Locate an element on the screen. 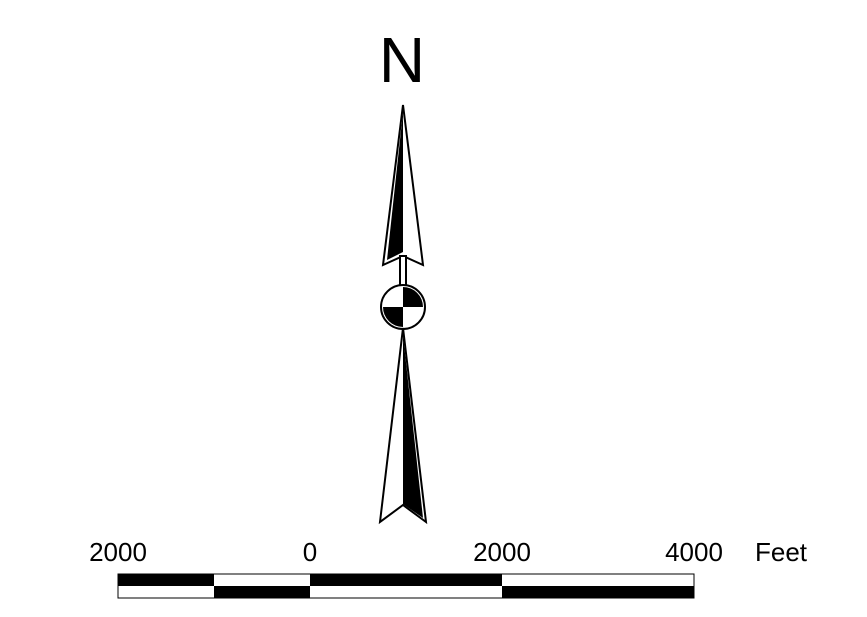  scale-label: 0 is located at coordinates (310, 552).